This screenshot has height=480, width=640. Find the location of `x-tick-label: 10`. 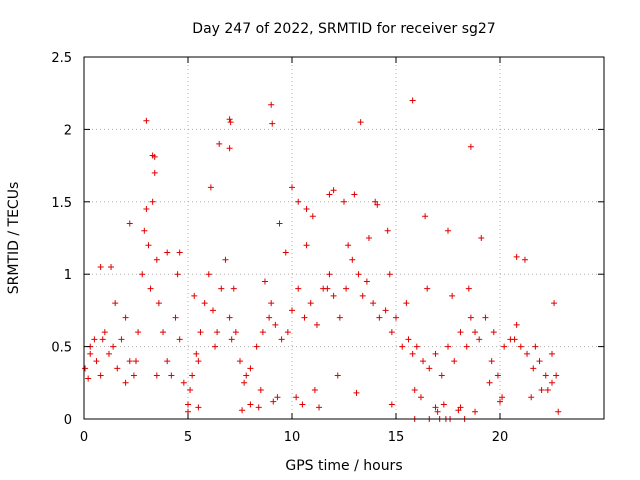

x-tick-label: 10 is located at coordinates (292, 437).